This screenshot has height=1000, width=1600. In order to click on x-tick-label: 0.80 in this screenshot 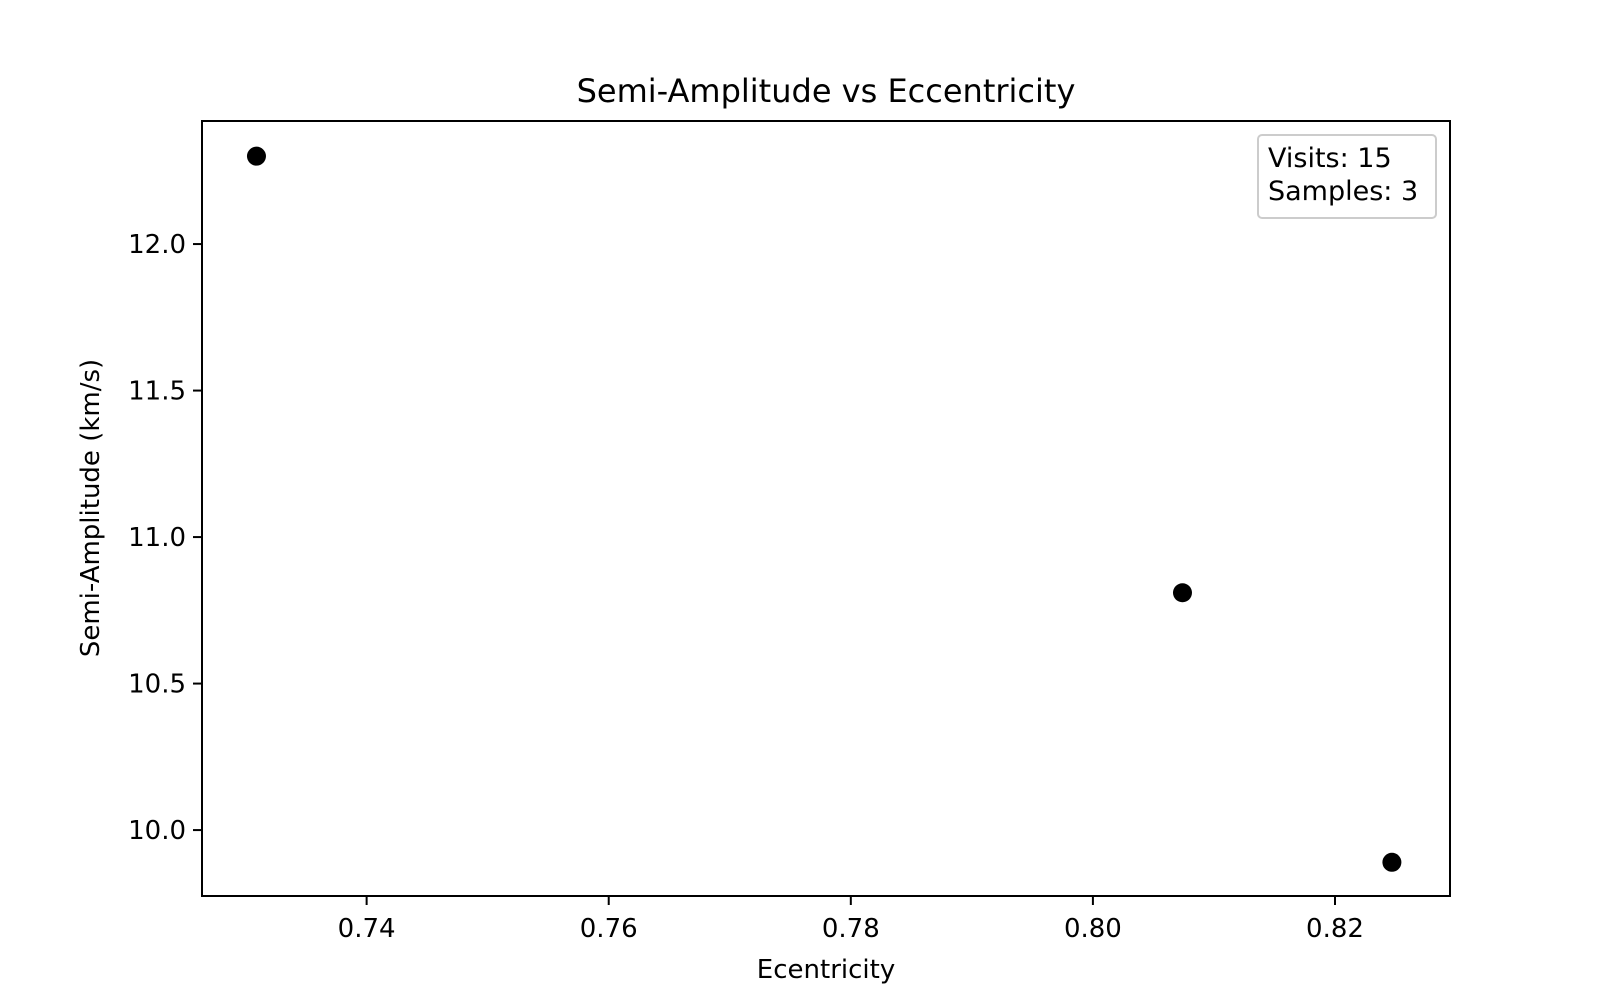, I will do `click(1093, 929)`.